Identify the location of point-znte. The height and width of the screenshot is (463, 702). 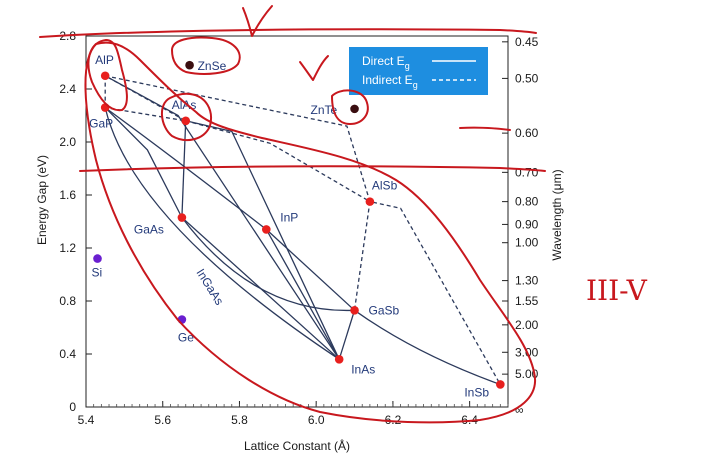
(354, 109).